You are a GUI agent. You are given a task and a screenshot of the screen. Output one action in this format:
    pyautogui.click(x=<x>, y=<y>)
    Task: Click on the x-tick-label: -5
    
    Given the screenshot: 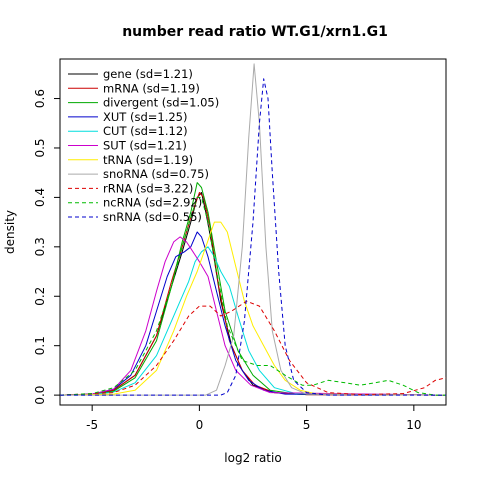 What is the action you would take?
    pyautogui.click(x=92, y=425)
    